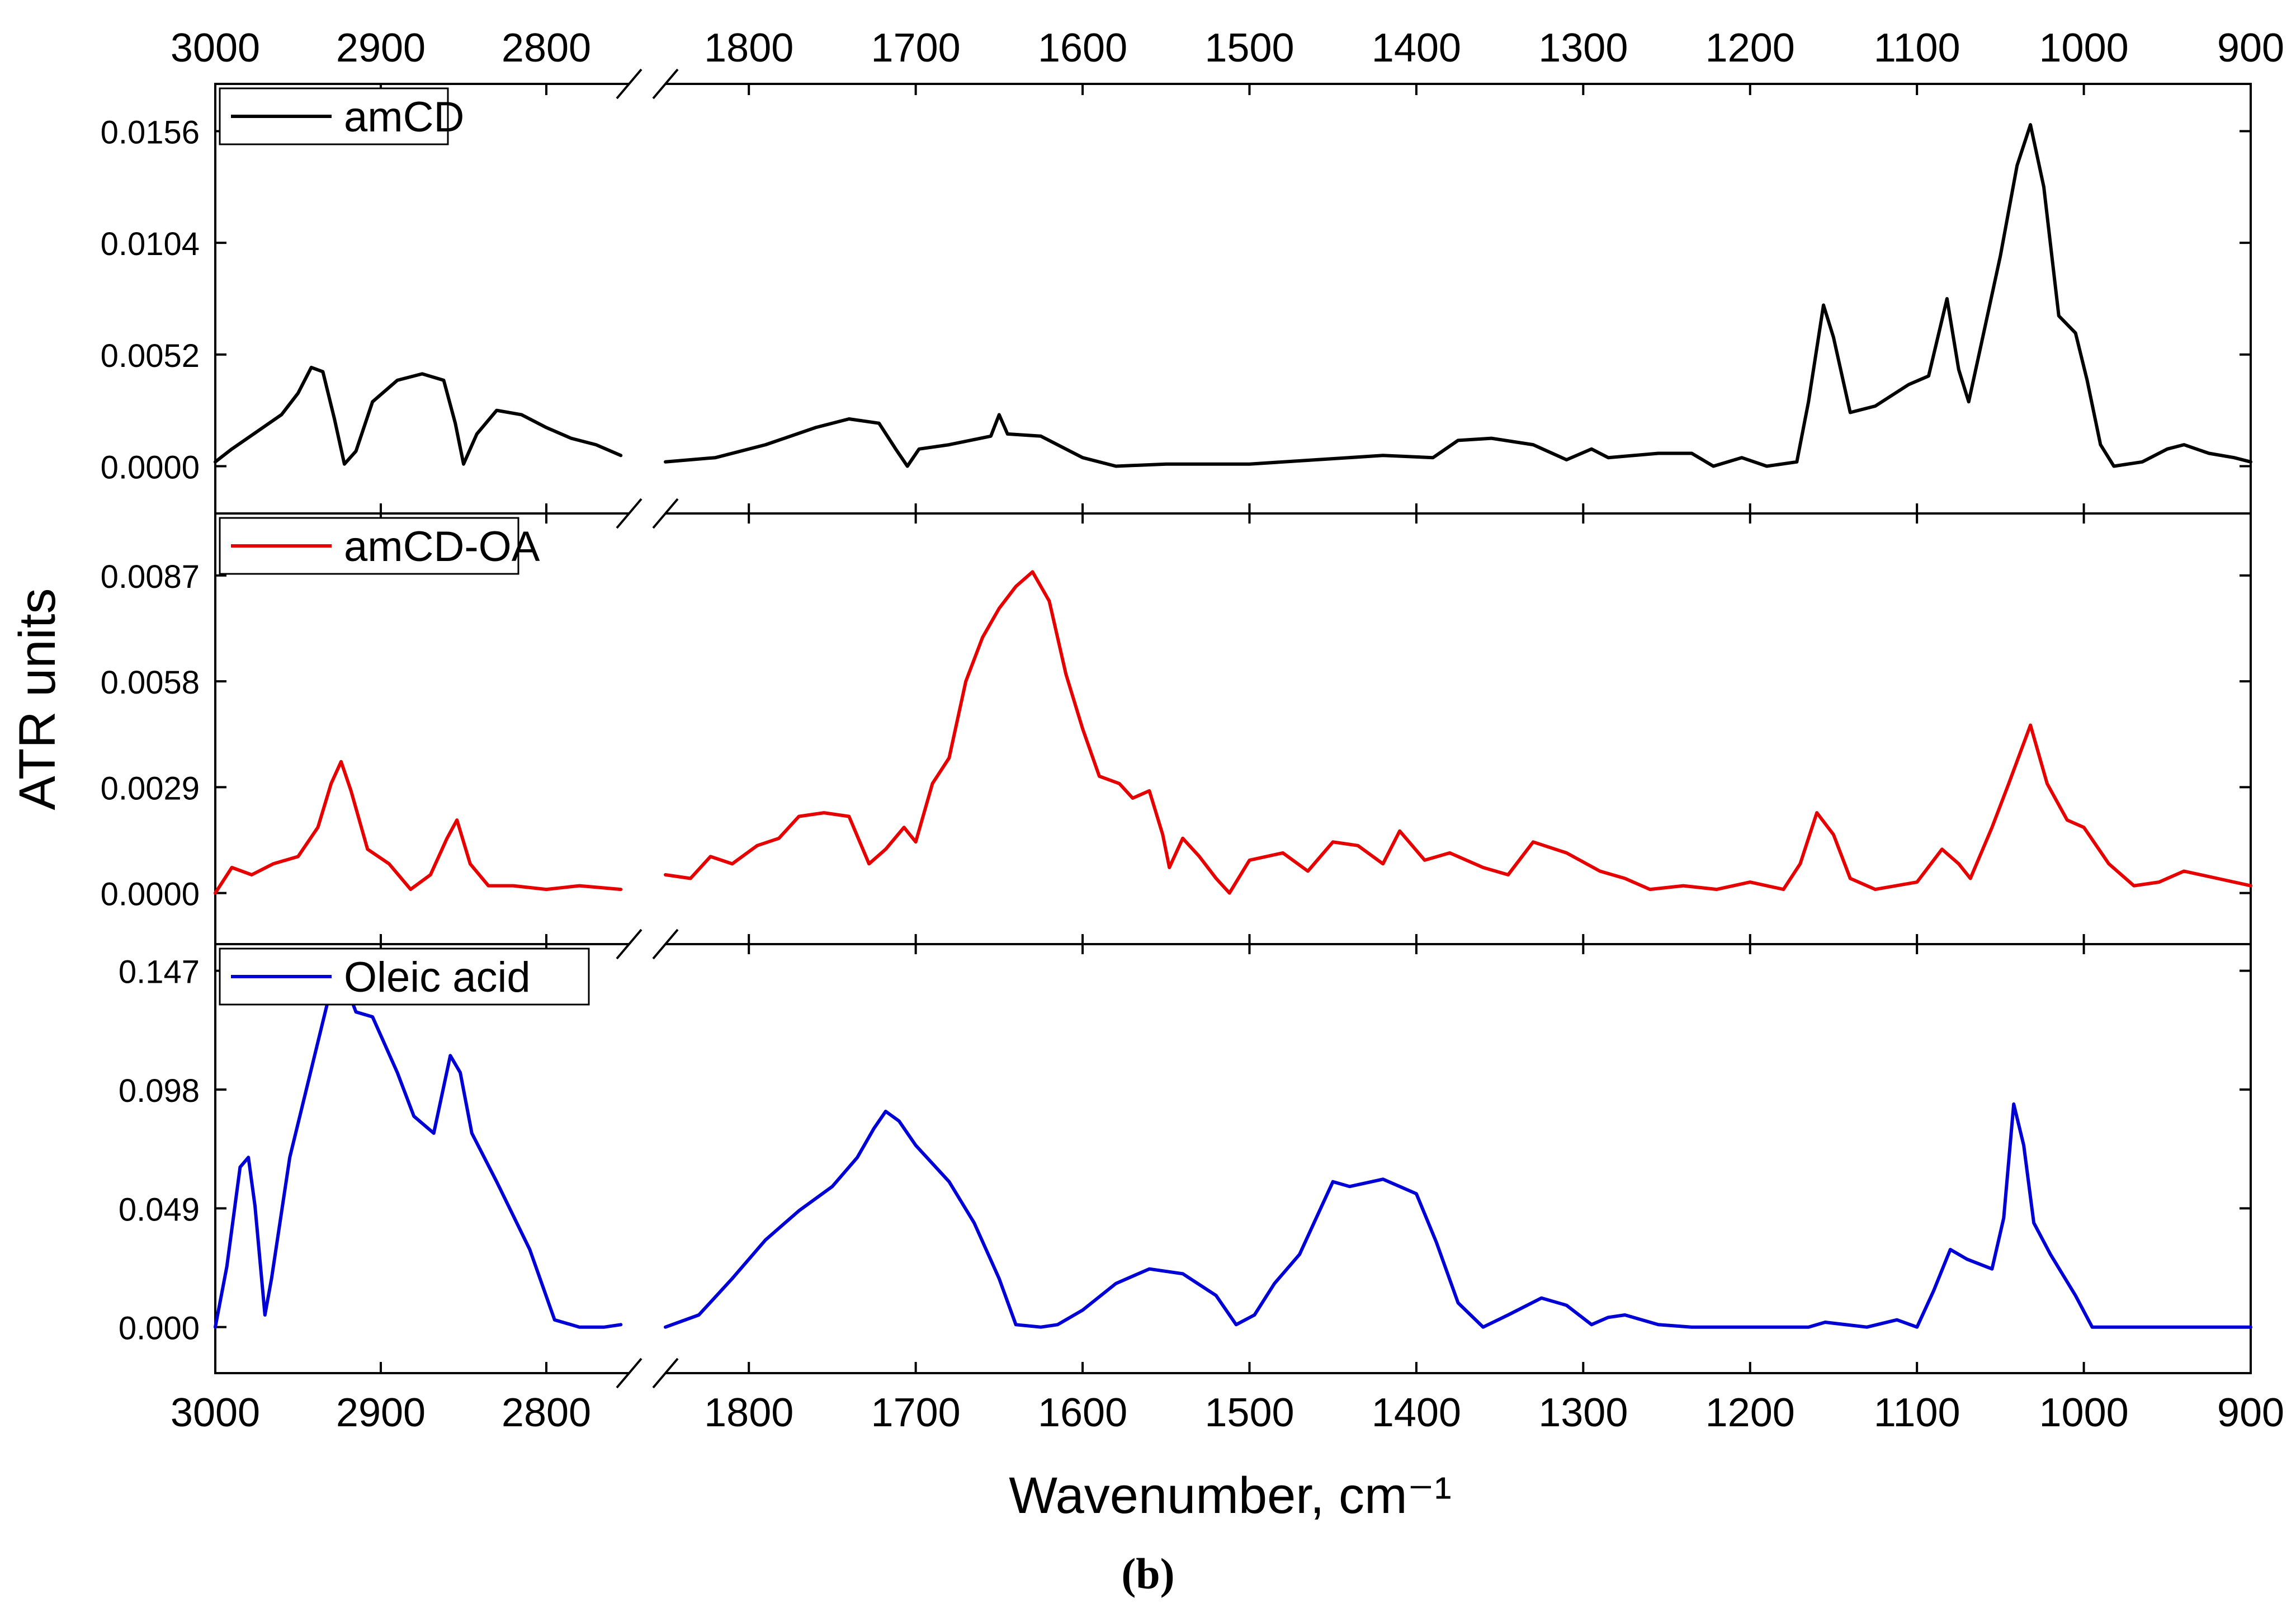  What do you see at coordinates (381, 48) in the screenshot?
I see `x-tick-label-top: 2900` at bounding box center [381, 48].